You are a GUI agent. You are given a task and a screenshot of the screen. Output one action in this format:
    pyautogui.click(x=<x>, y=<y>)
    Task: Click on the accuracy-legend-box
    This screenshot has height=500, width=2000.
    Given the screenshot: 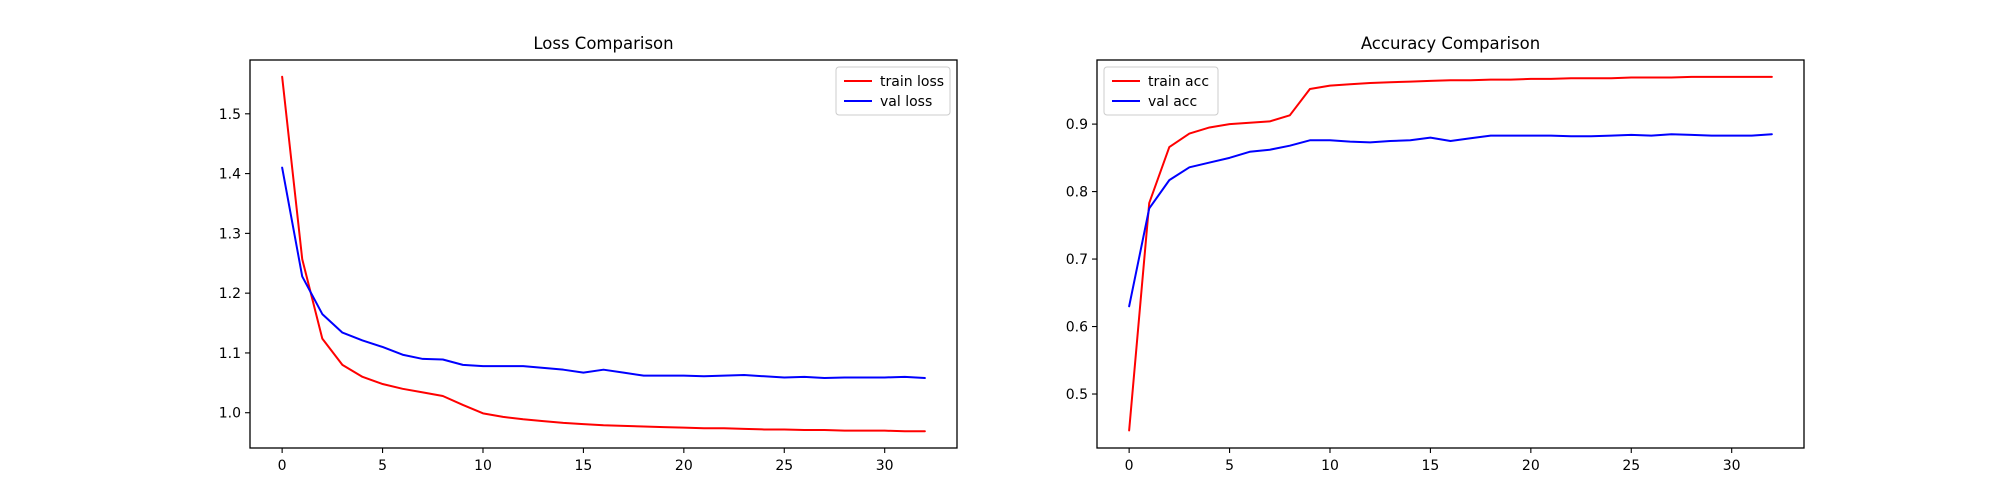 What is the action you would take?
    pyautogui.click(x=1161, y=91)
    